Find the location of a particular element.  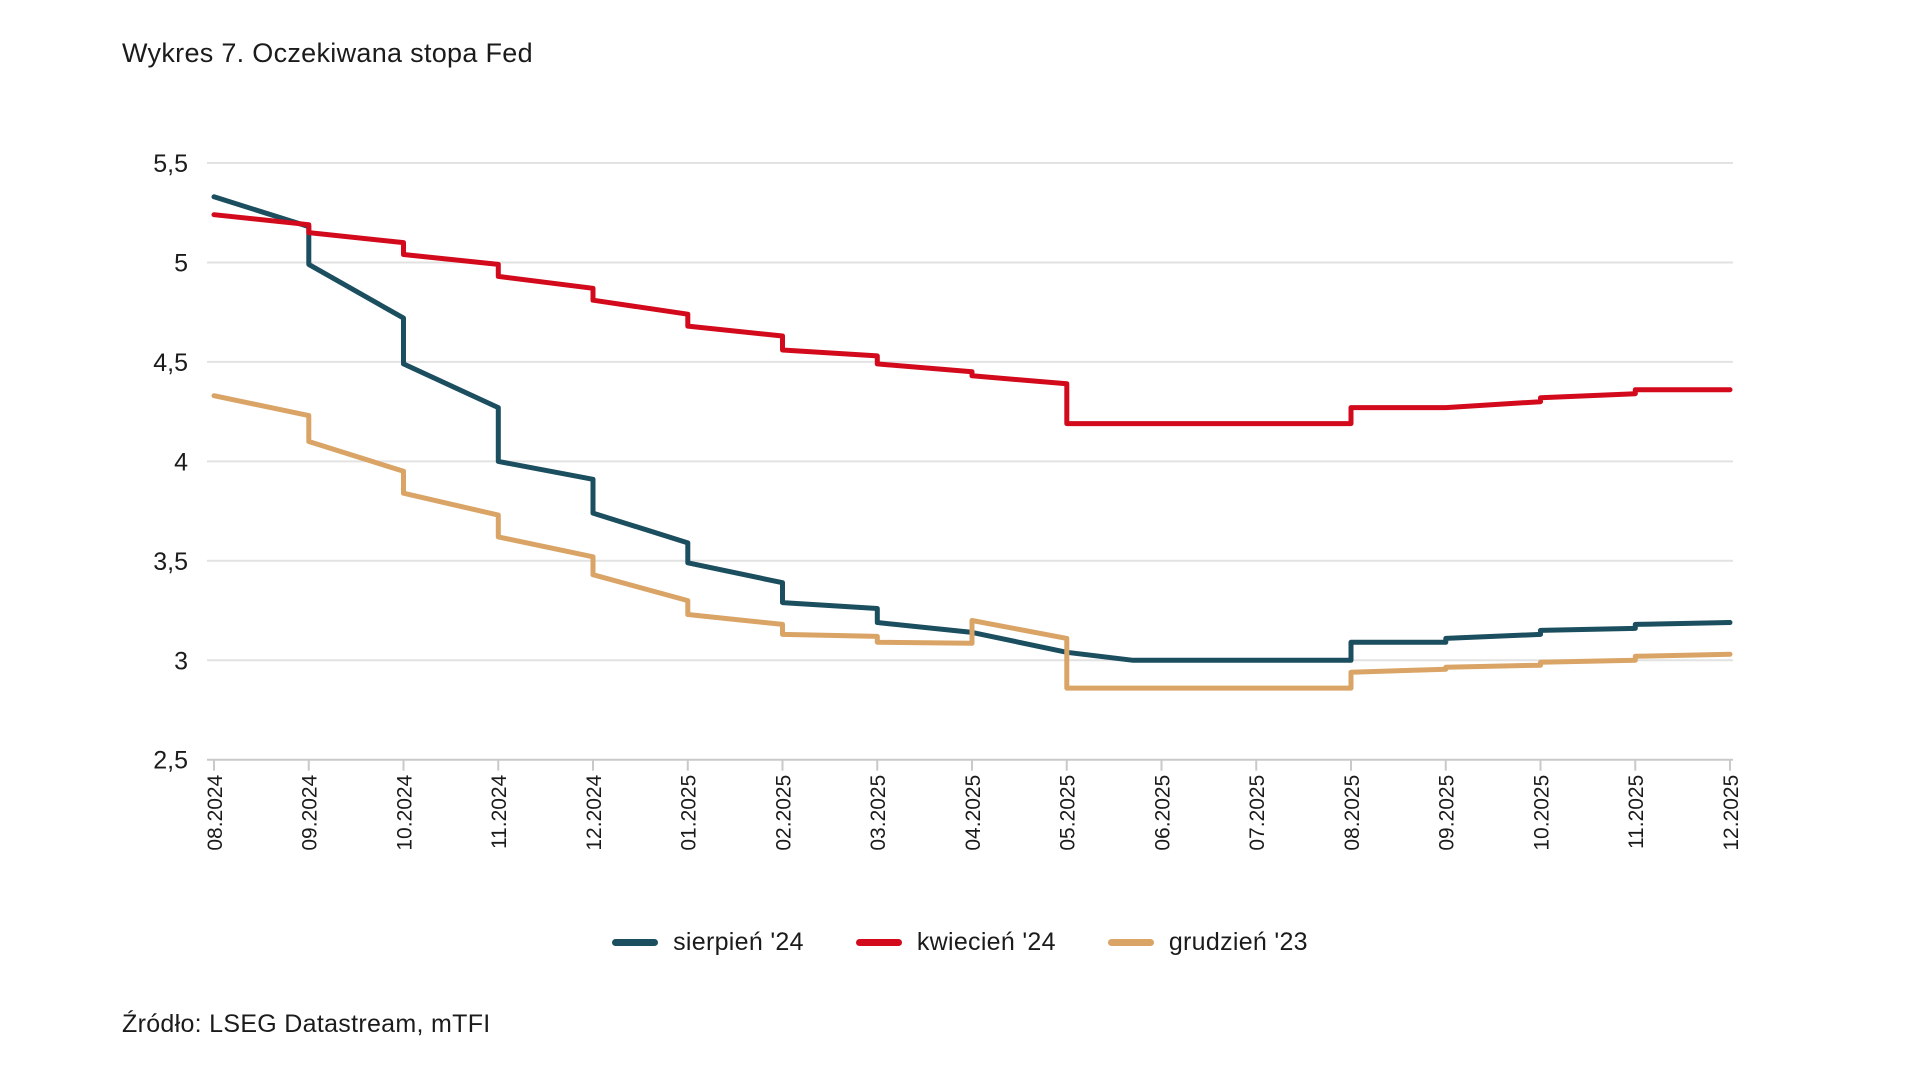

legend-item: kwiecień '24 is located at coordinates (955, 942).